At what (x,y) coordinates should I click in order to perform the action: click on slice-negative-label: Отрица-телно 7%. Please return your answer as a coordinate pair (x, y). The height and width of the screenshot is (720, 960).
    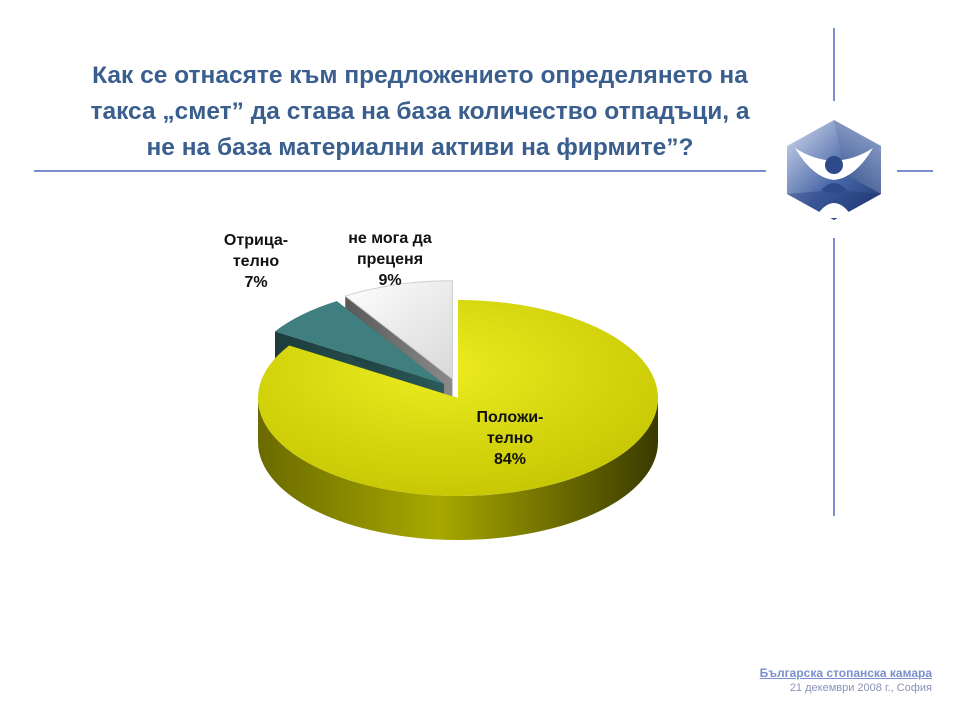
    Looking at the image, I should click on (256, 261).